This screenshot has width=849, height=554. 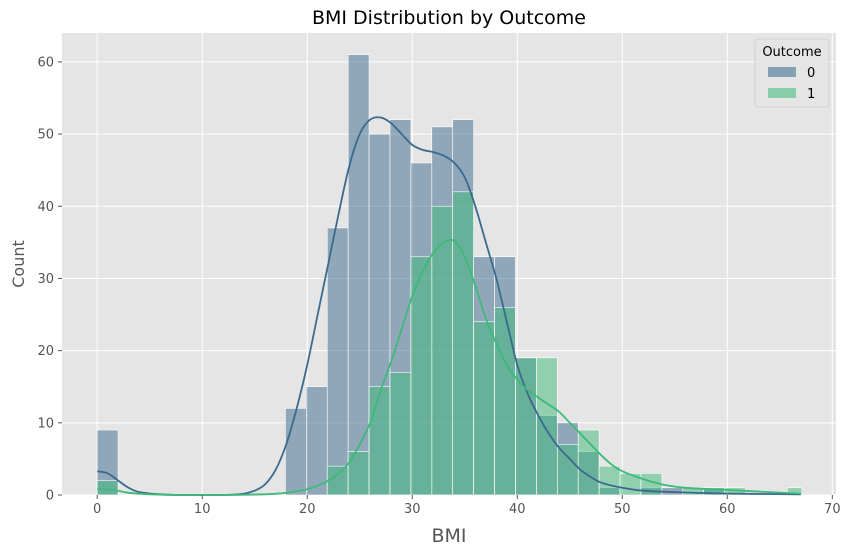 What do you see at coordinates (622, 509) in the screenshot?
I see `x-tick-label: 50` at bounding box center [622, 509].